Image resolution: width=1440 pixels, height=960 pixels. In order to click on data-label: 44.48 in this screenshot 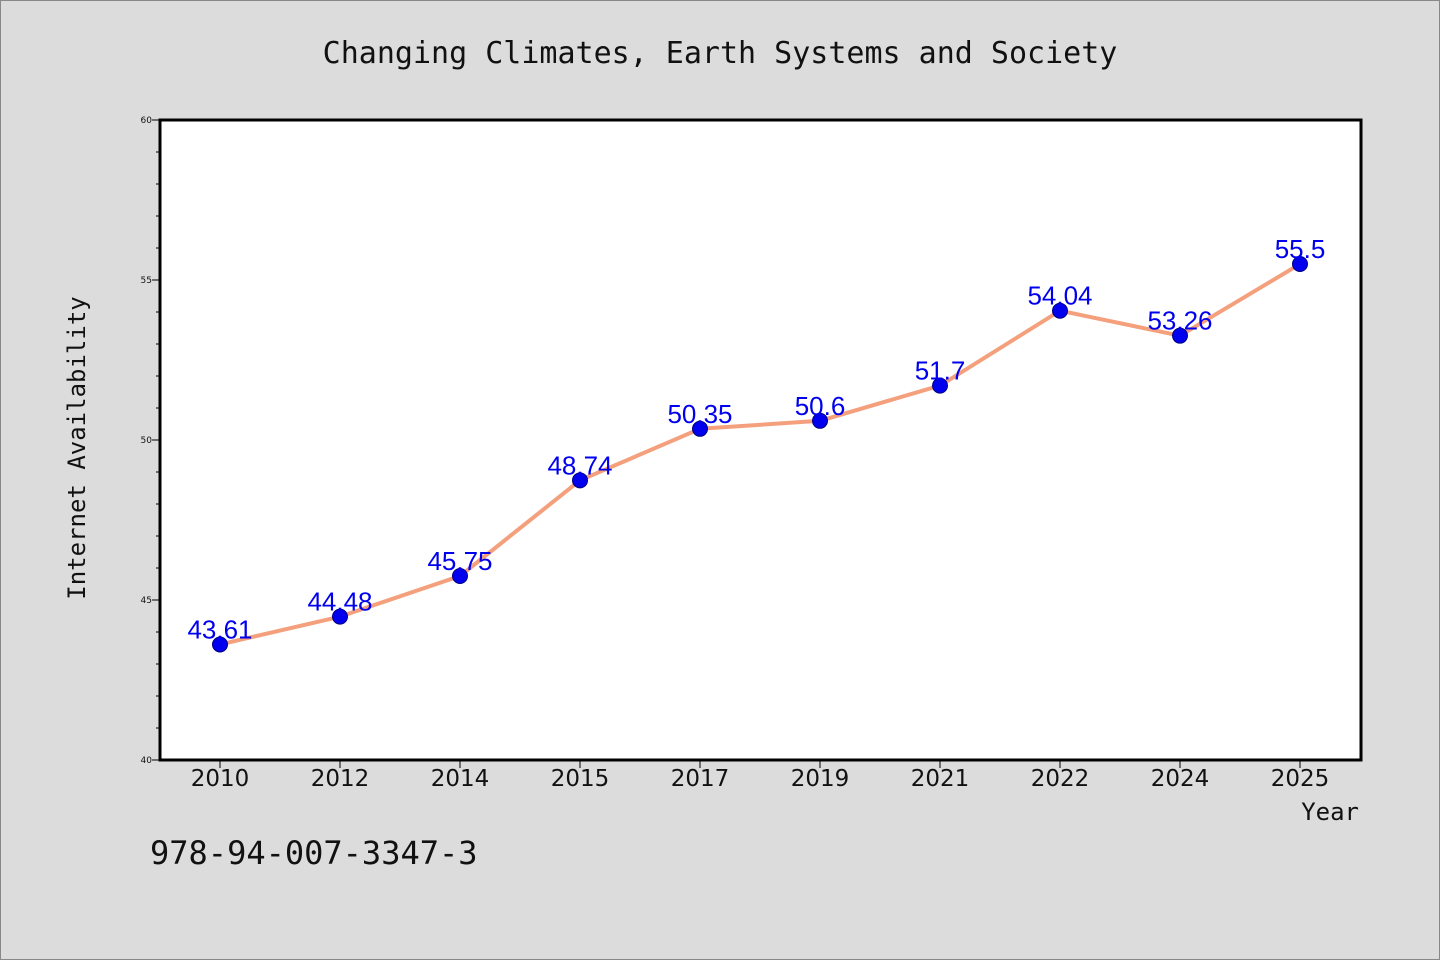, I will do `click(339, 602)`.